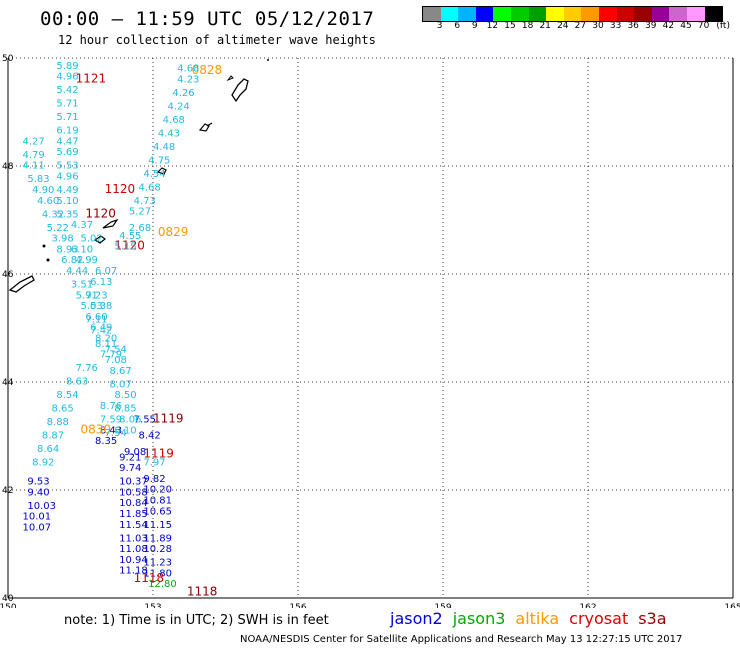  I want to click on wave-height-point: 8.88, so click(58, 422).